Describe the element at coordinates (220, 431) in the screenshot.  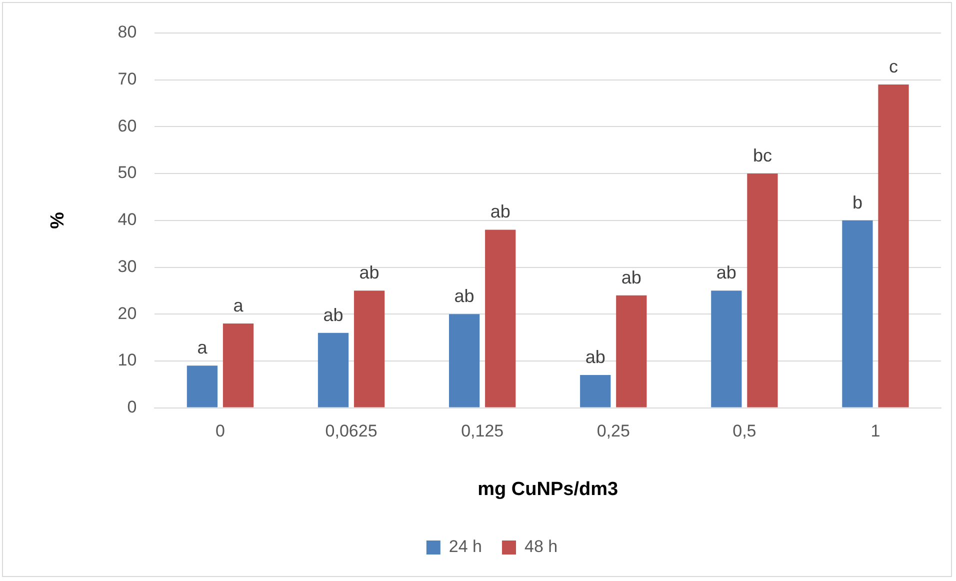
I see `x-tick-label: 0` at that location.